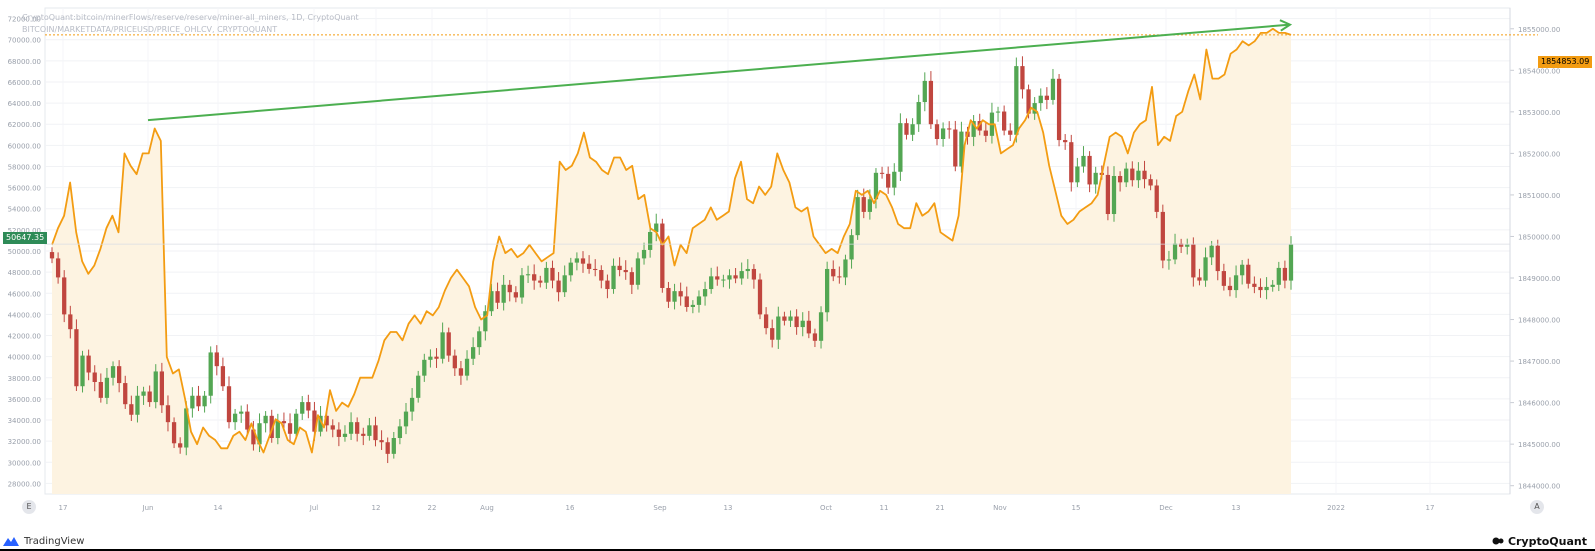 Image resolution: width=1595 pixels, height=551 pixels. I want to click on right-axis-tick-label: 1851000.00, so click(1539, 196).